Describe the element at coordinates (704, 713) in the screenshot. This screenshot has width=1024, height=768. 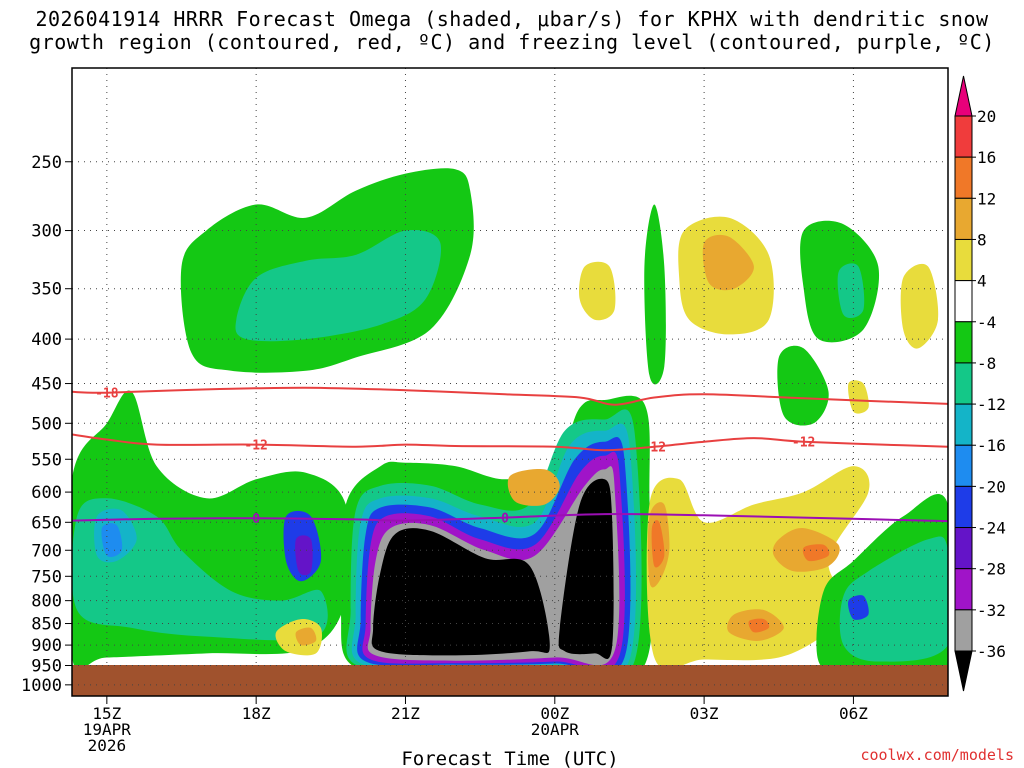
I see `x-tick-label-03Z: 03Z` at that location.